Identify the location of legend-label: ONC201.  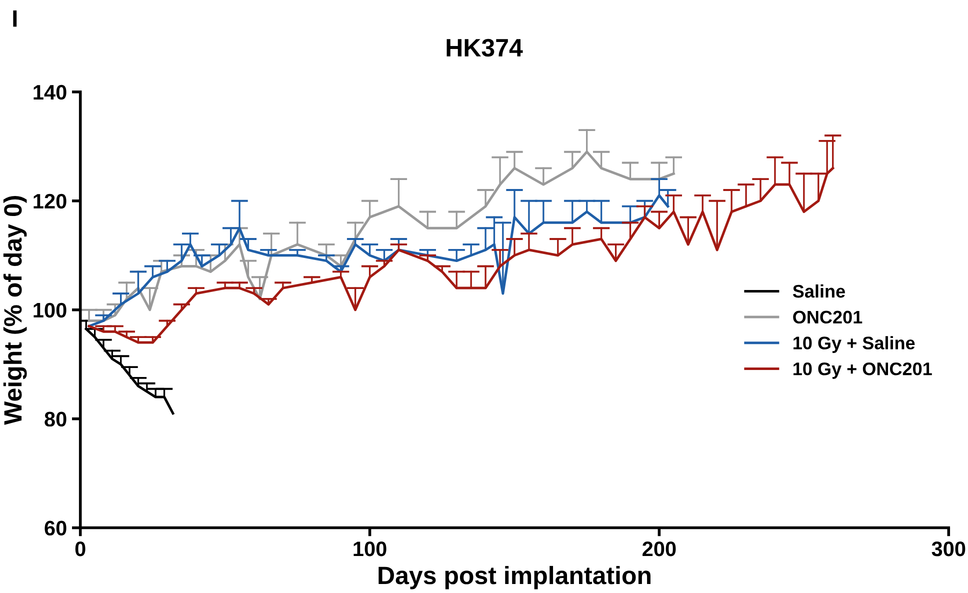
(827, 317).